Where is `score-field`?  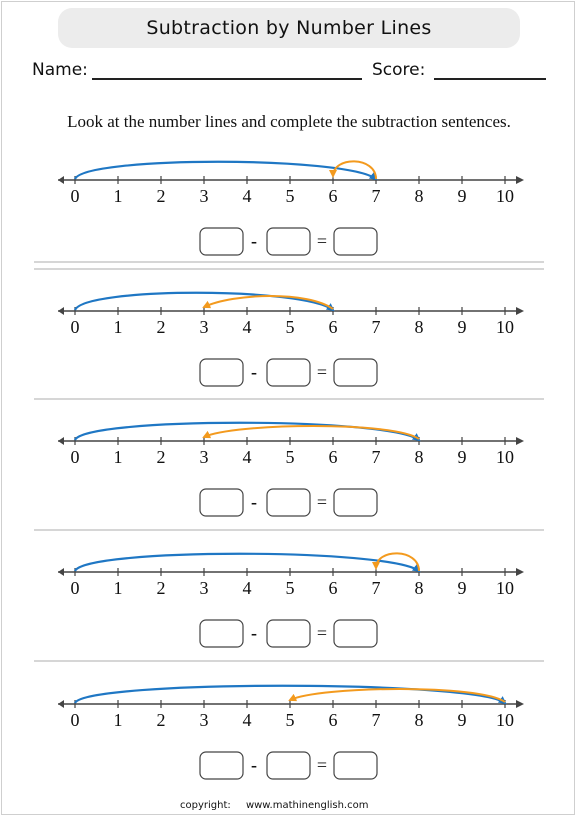 score-field is located at coordinates (490, 79).